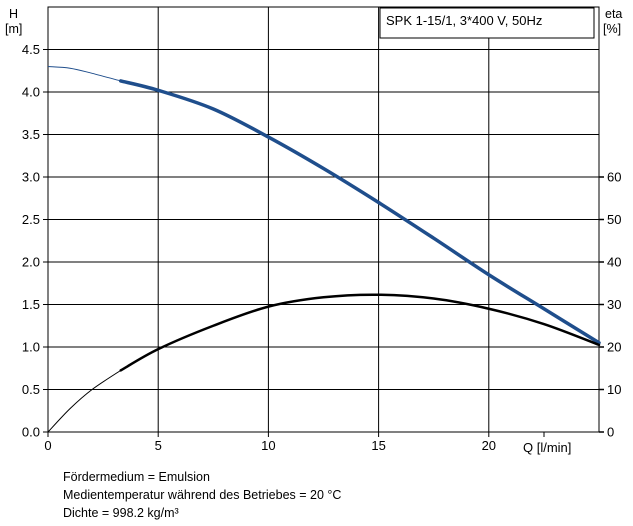  I want to click on y-left-tick-label: 0.5, so click(31, 389).